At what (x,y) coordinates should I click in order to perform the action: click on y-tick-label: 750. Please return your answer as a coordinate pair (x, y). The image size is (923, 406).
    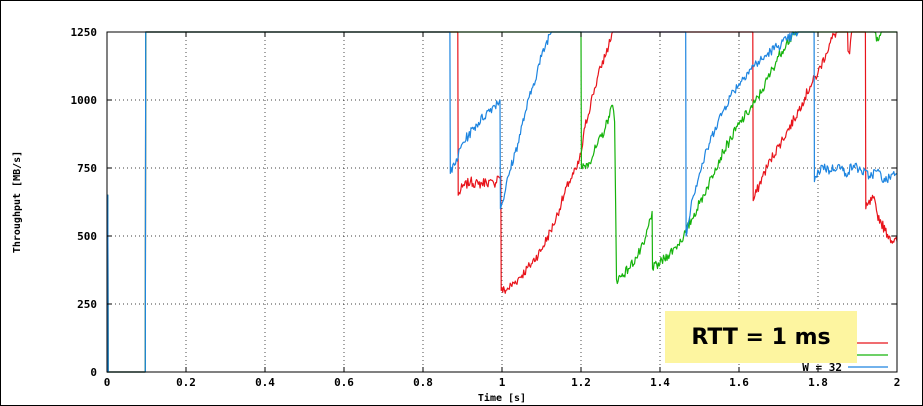
    Looking at the image, I should click on (87, 168).